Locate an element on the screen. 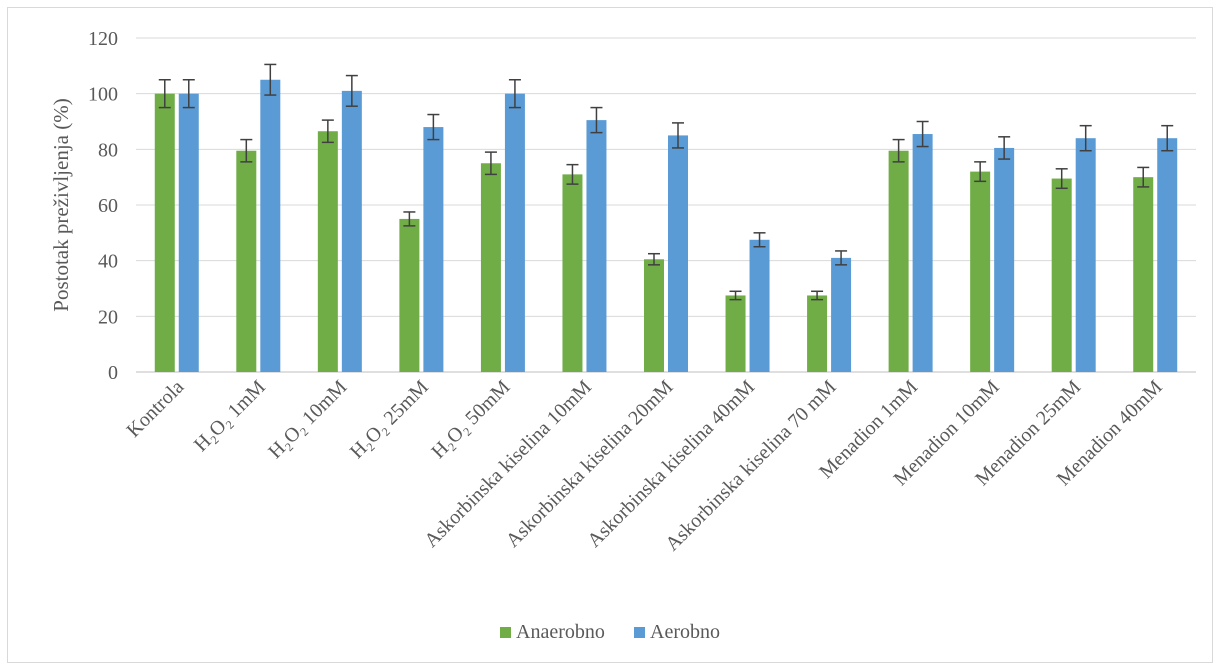 This screenshot has height=671, width=1220. x-tick-label: Askorbinska kiselina 10mM is located at coordinates (508, 464).